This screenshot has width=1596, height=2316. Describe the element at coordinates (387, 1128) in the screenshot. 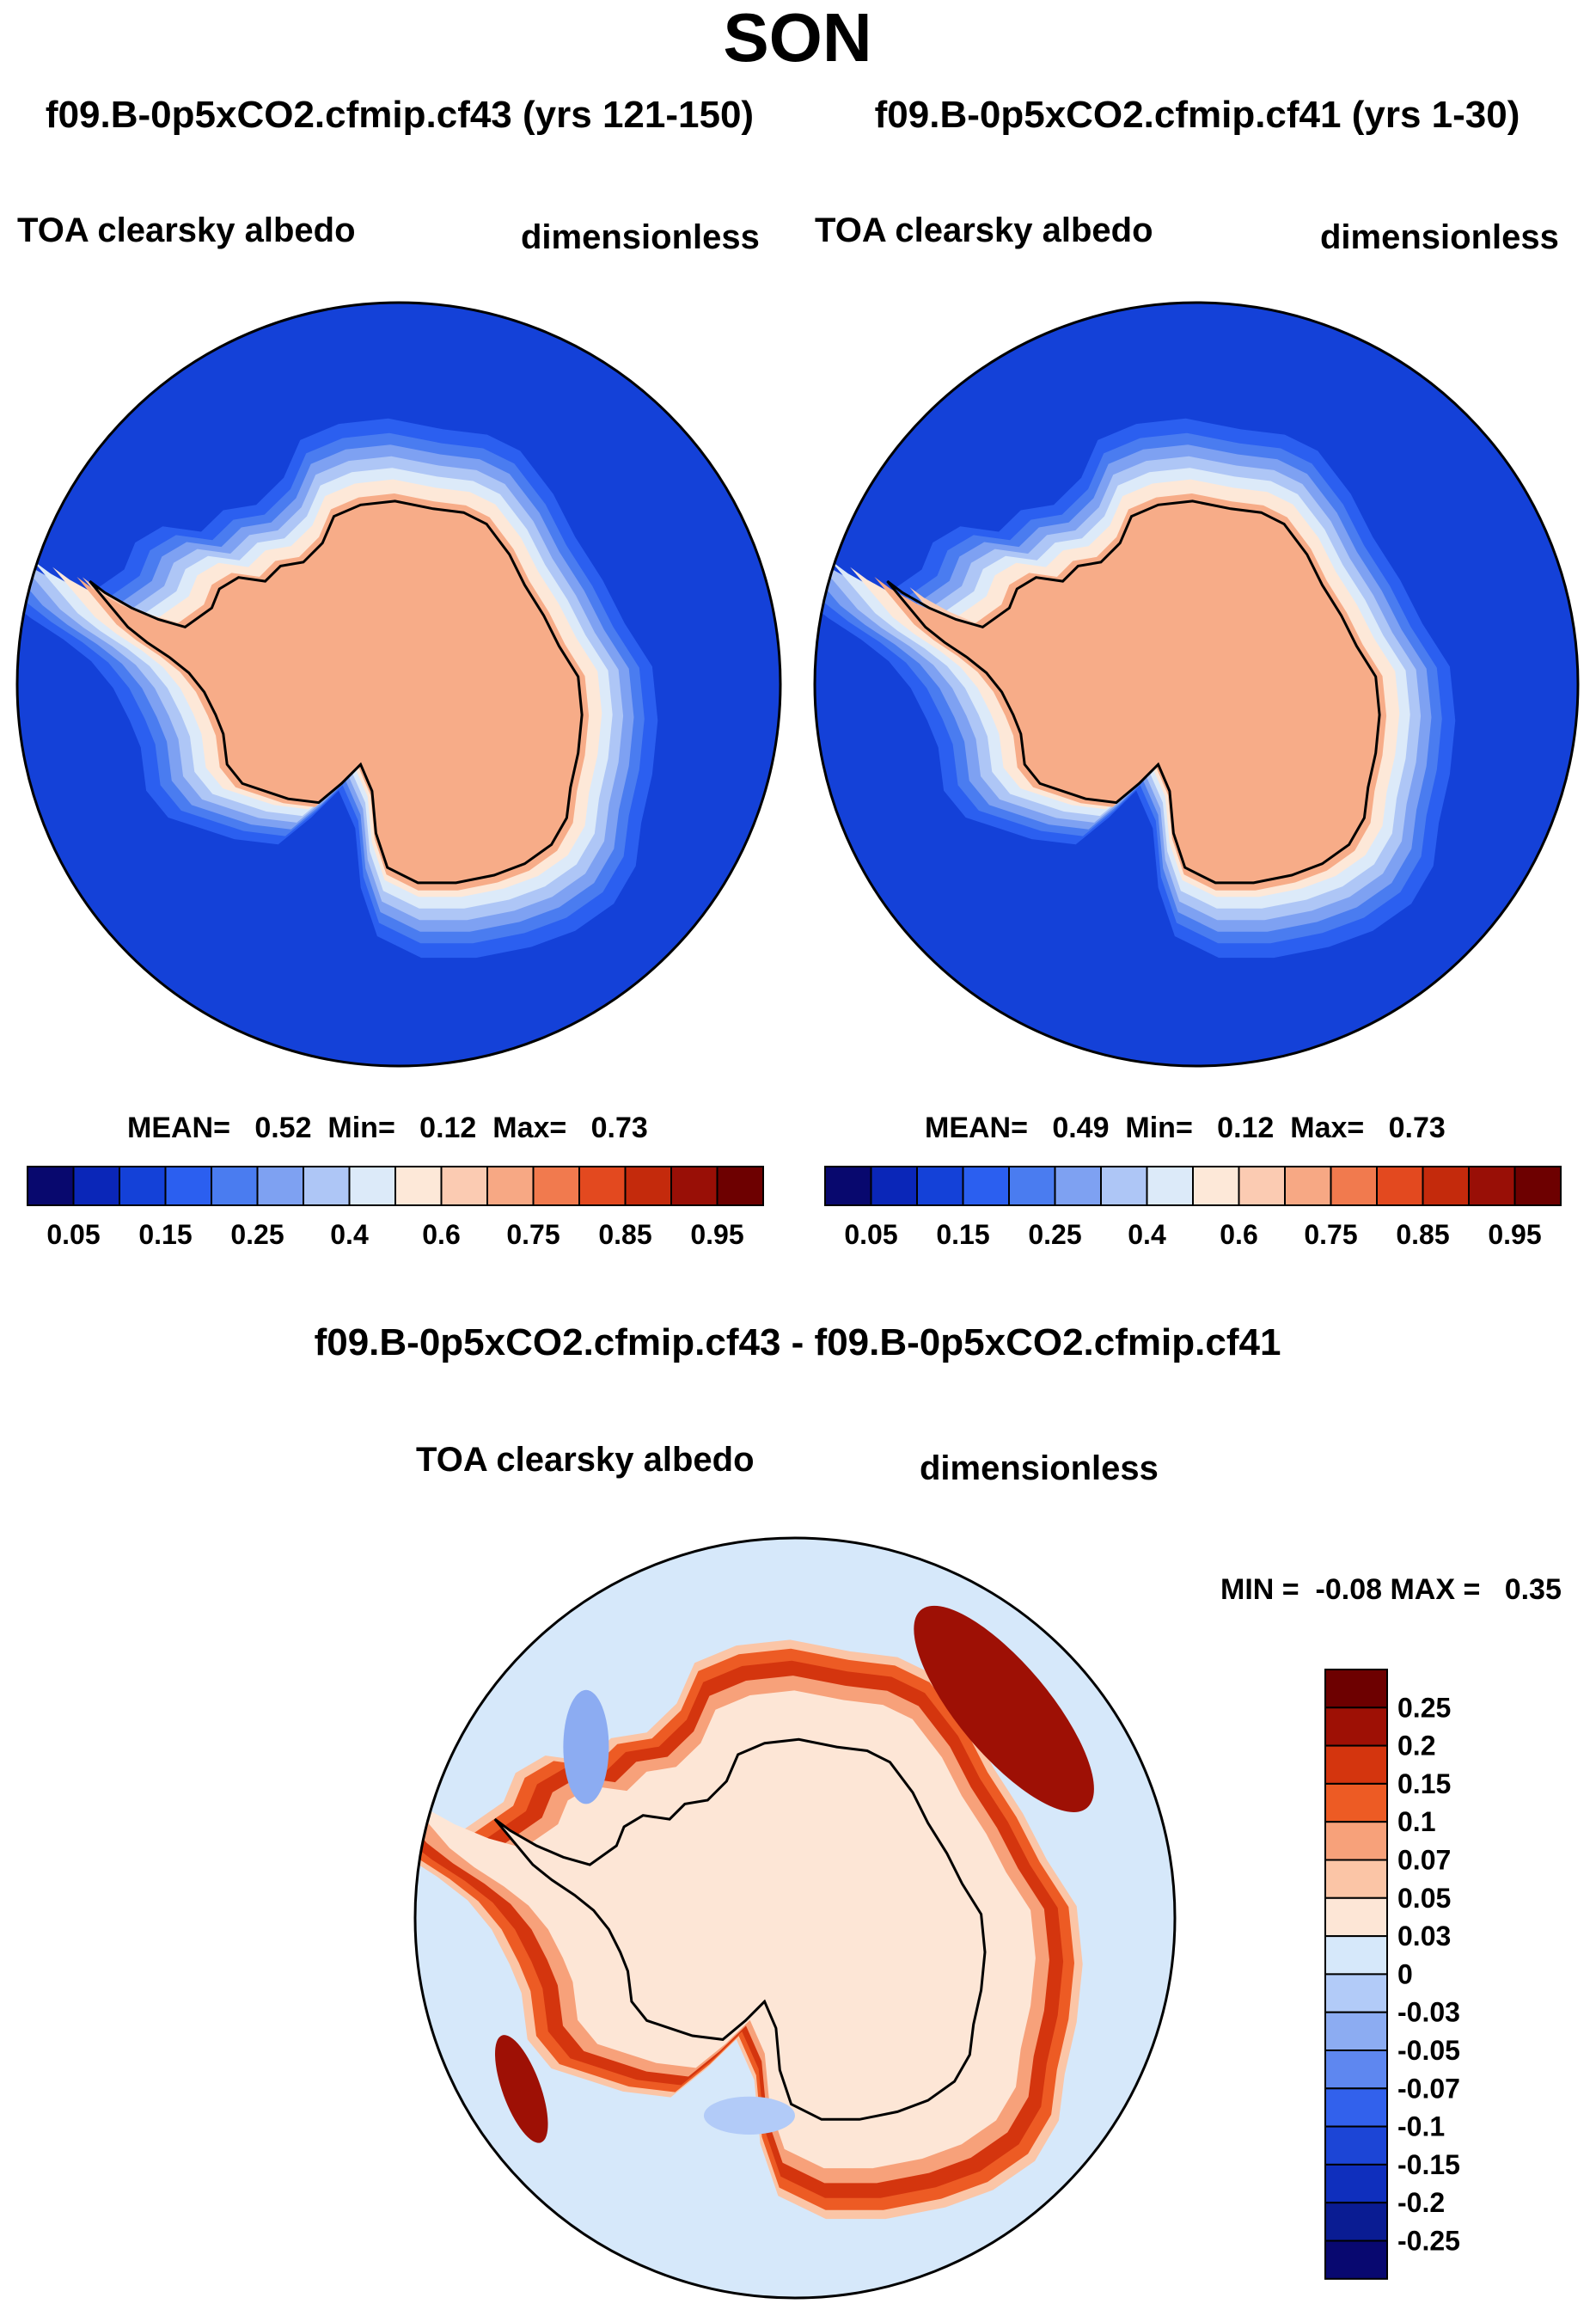

I see `panel-1-stats: MEAN= 0.52 Min= 0.12 Max= 0.73` at that location.